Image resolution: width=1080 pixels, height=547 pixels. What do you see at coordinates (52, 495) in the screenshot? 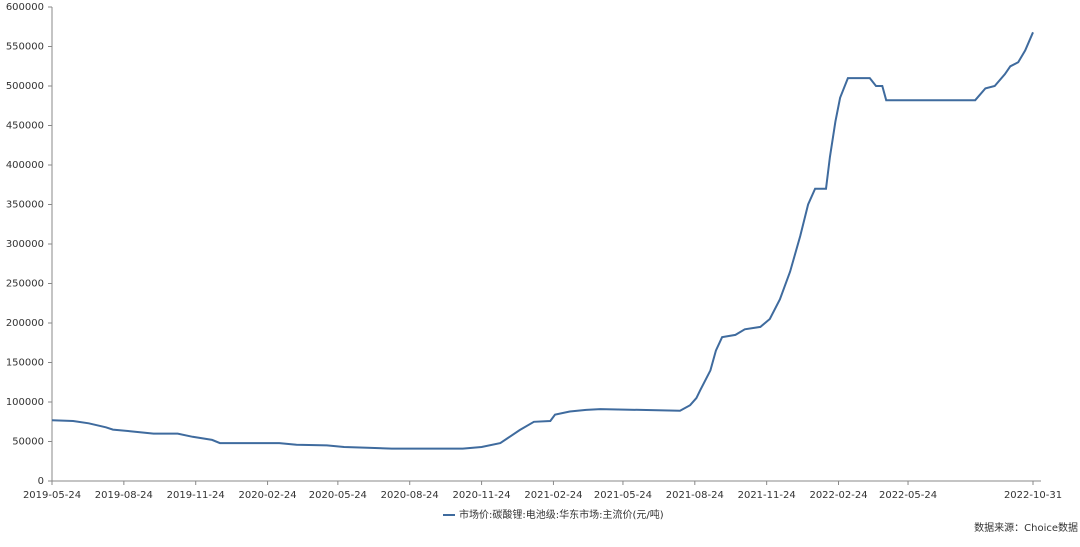
I see `x-tick-label: 2019-05-24` at bounding box center [52, 495].